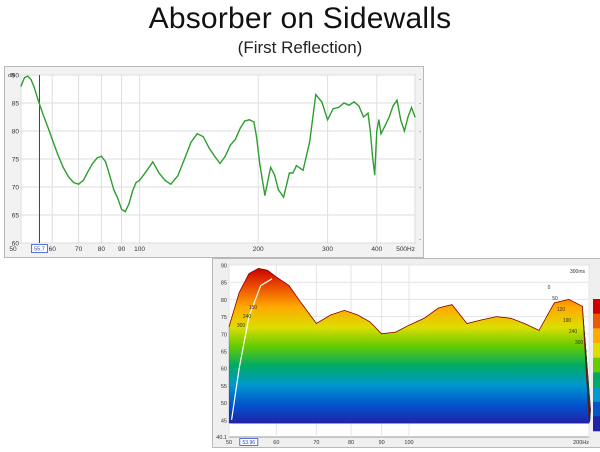 Image resolution: width=600 pixels, height=452 pixels. Describe the element at coordinates (300, 18) in the screenshot. I see `slide-title: Absorber on Sidewalls` at that location.